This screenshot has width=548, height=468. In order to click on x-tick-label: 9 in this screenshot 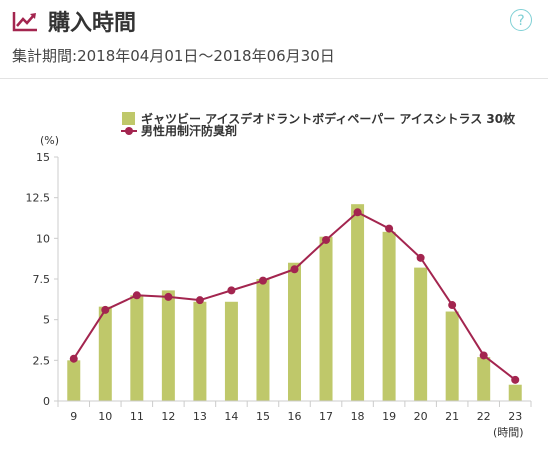, I will do `click(73, 416)`.